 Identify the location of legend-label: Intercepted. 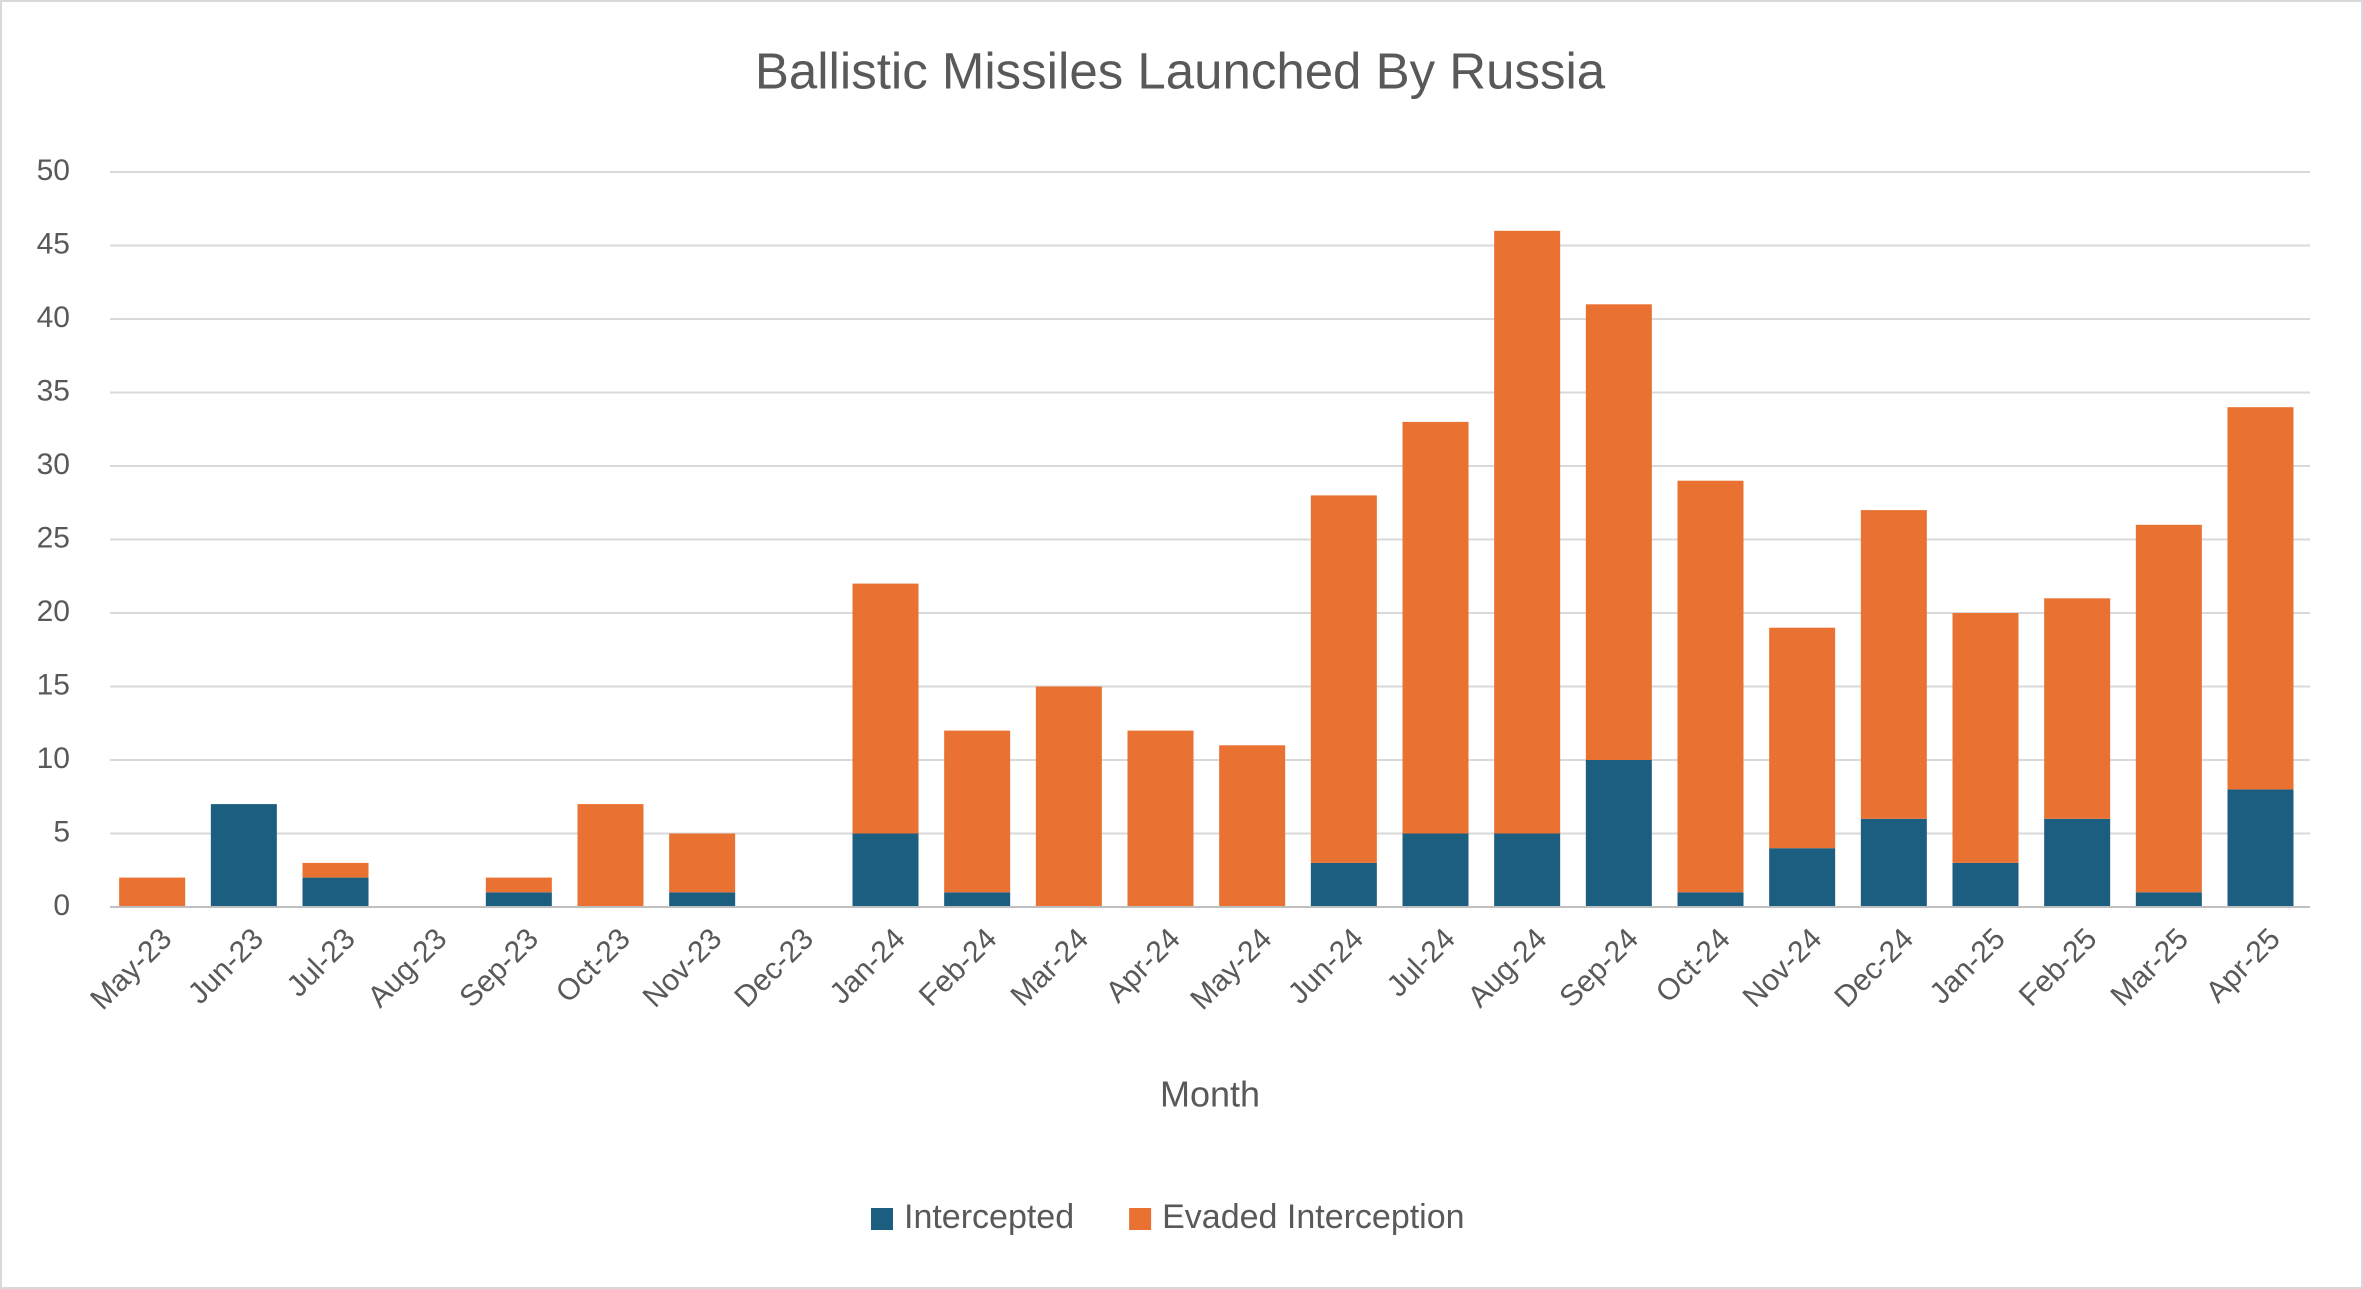
(989, 1217).